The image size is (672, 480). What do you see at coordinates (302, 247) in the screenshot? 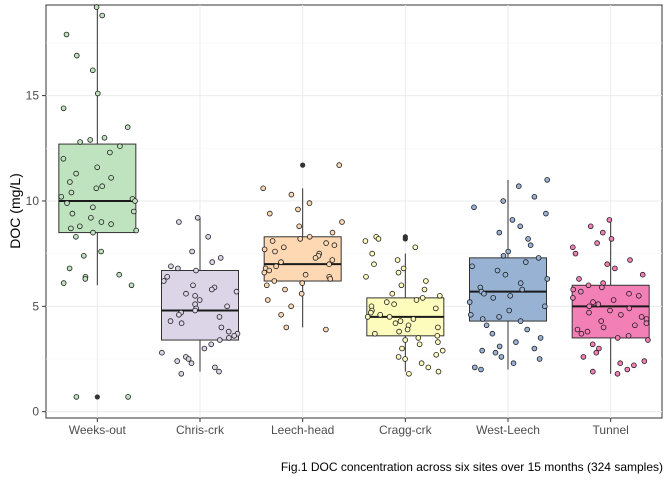
I see `points-leech-head` at bounding box center [302, 247].